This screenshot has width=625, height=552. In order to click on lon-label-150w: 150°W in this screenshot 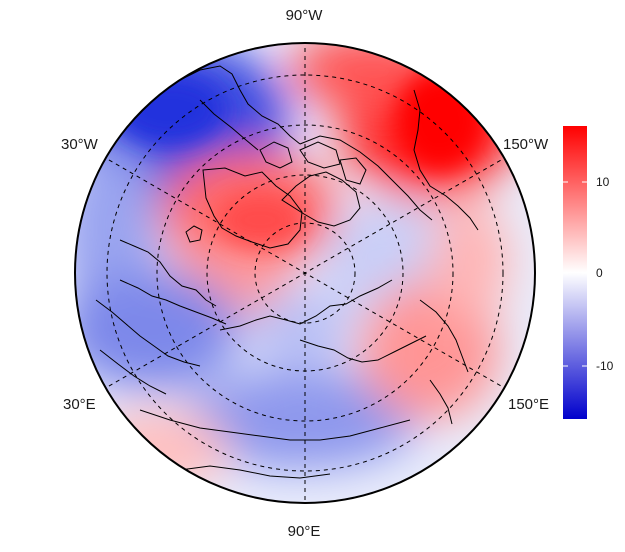, I will do `click(526, 144)`.